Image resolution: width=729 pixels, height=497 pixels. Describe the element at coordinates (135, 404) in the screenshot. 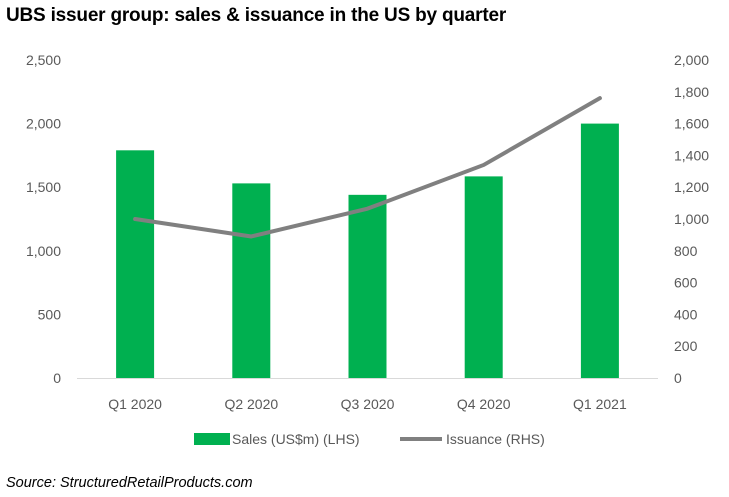

I see `x-tick-label: Q1 2020` at that location.